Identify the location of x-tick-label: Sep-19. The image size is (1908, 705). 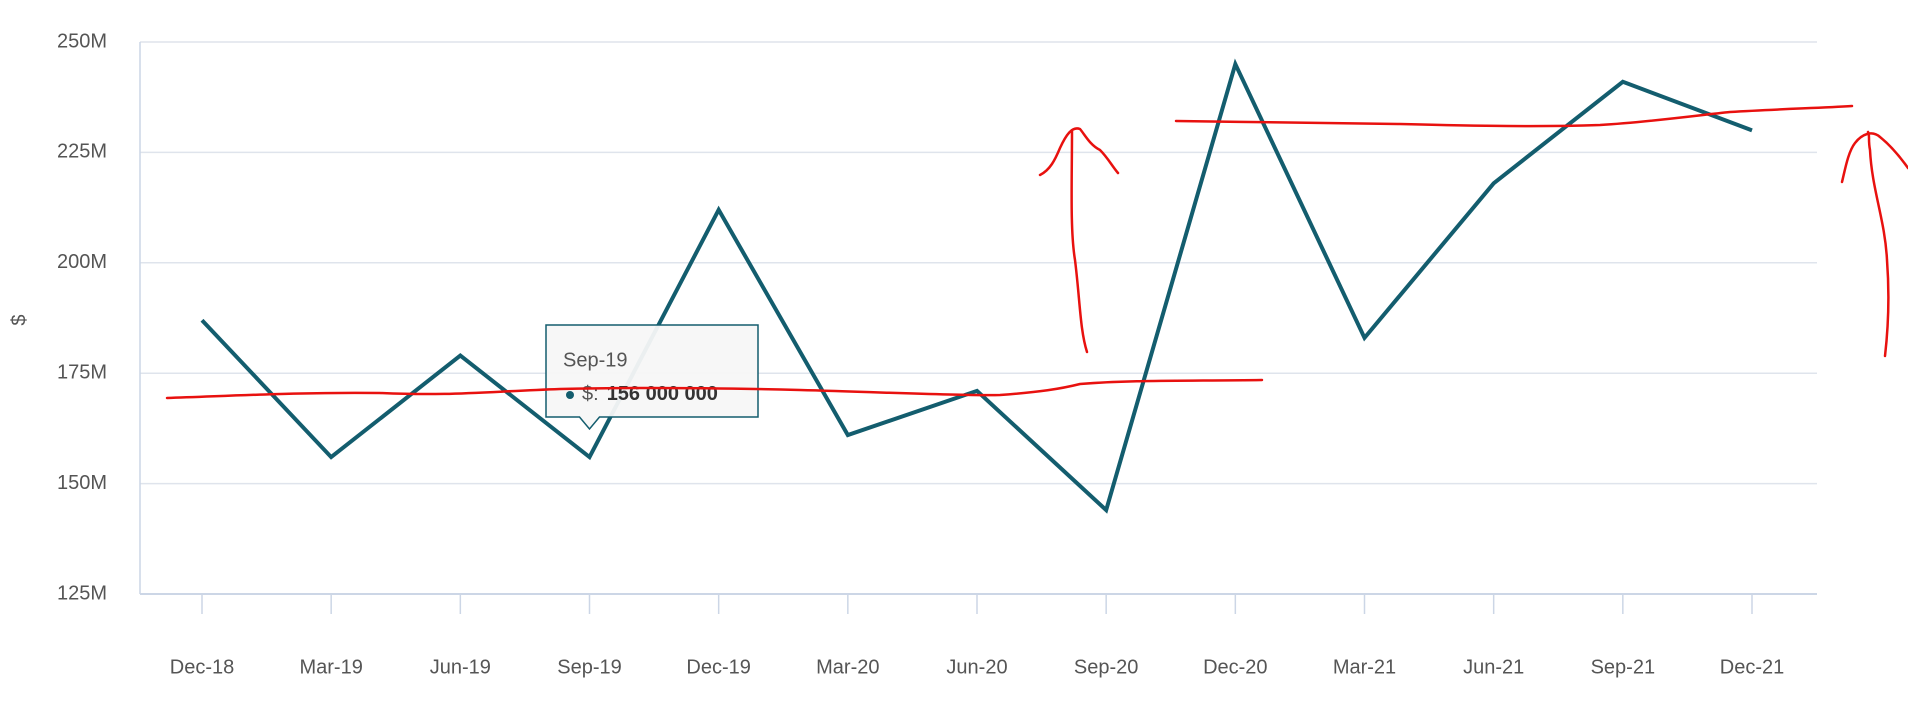
(589, 667).